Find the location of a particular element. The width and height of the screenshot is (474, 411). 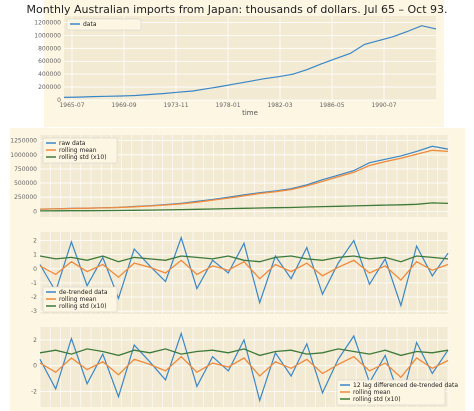

y-tick-label: 800000 is located at coordinates (49, 48).